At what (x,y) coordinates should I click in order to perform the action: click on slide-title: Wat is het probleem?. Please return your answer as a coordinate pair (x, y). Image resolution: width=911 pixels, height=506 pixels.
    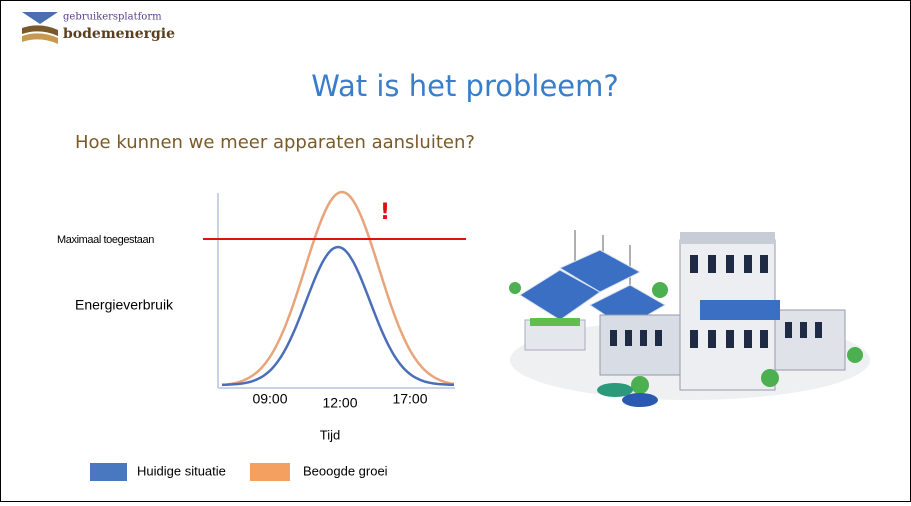
    Looking at the image, I should click on (465, 86).